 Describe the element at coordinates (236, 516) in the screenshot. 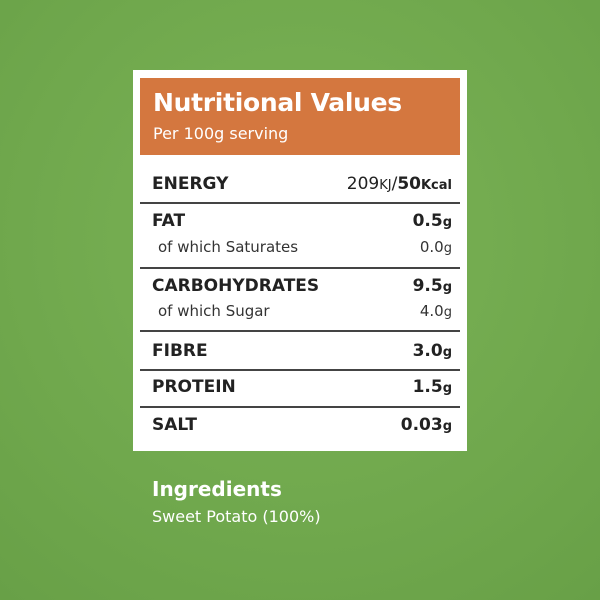

I see `ingredients-text: Sweet Potato (100%)` at that location.